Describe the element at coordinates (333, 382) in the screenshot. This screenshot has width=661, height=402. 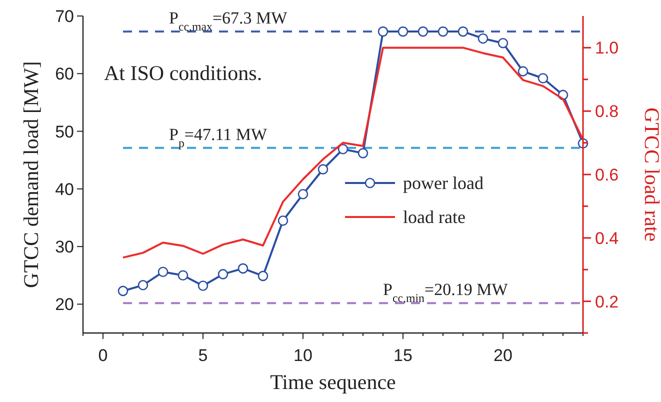
I see `x-axis-title: Time sequence` at that location.